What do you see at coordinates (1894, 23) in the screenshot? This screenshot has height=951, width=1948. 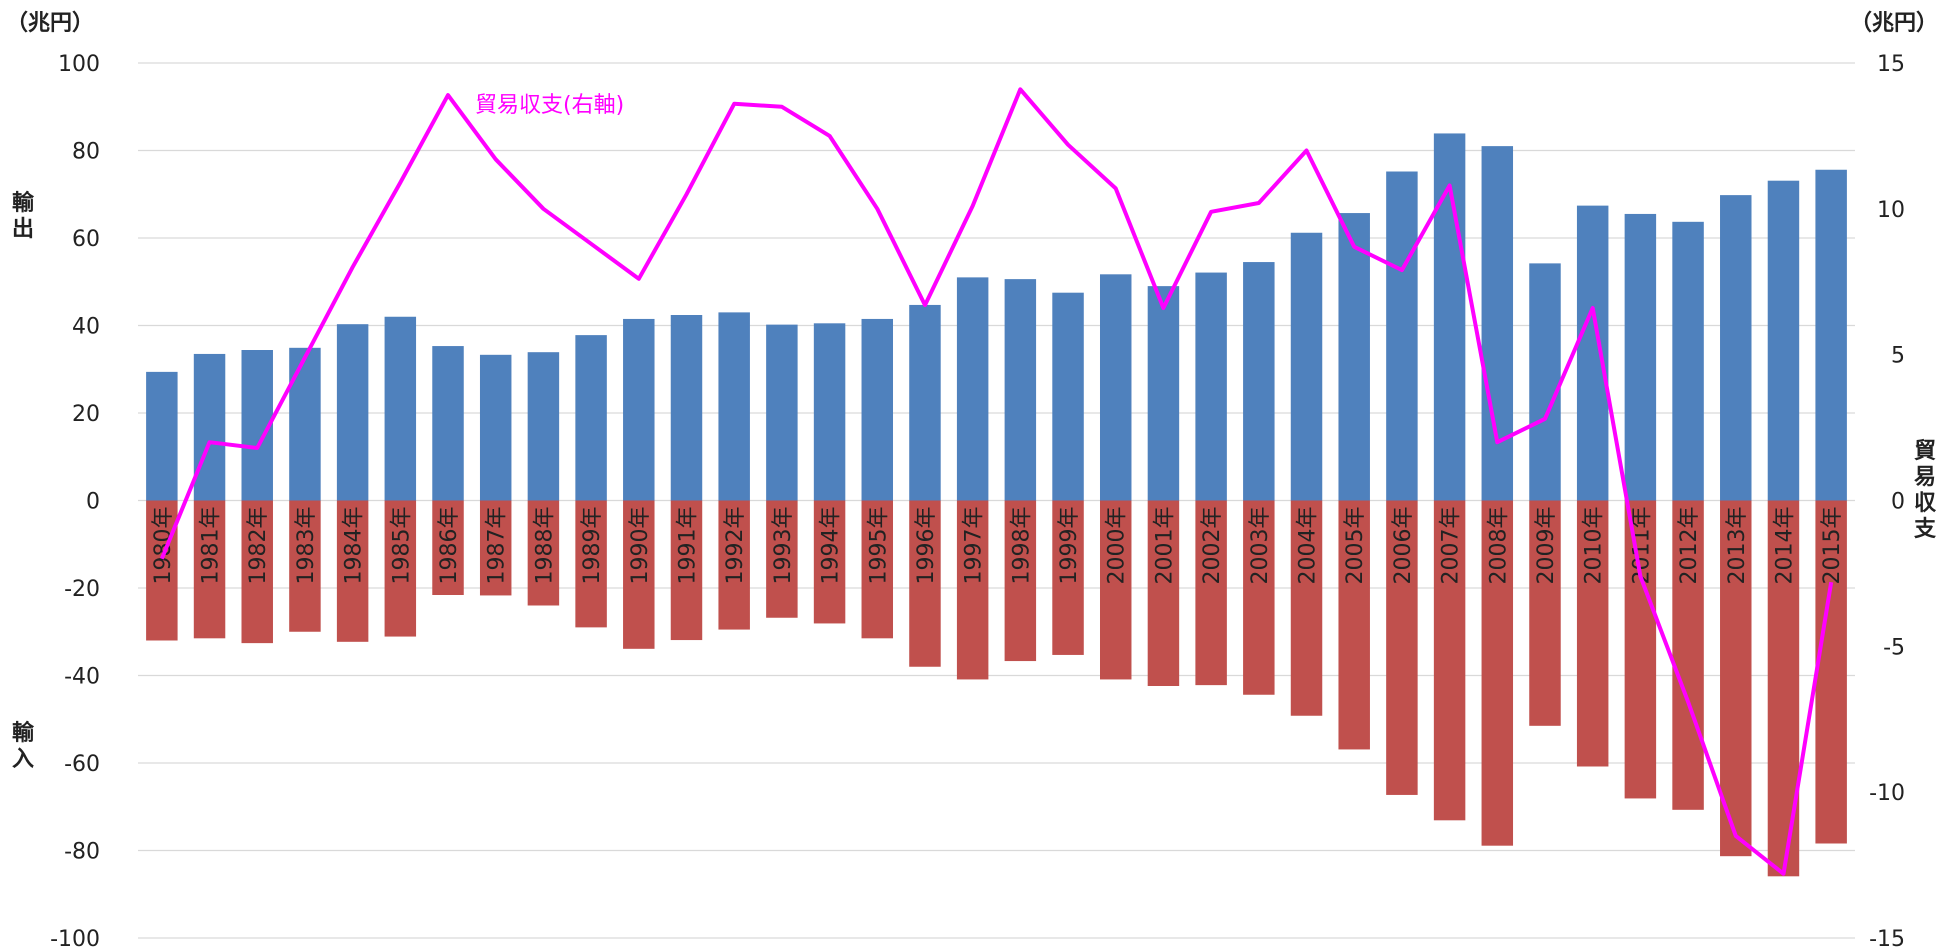 I see `right-unit-label: （兆円）` at bounding box center [1894, 23].